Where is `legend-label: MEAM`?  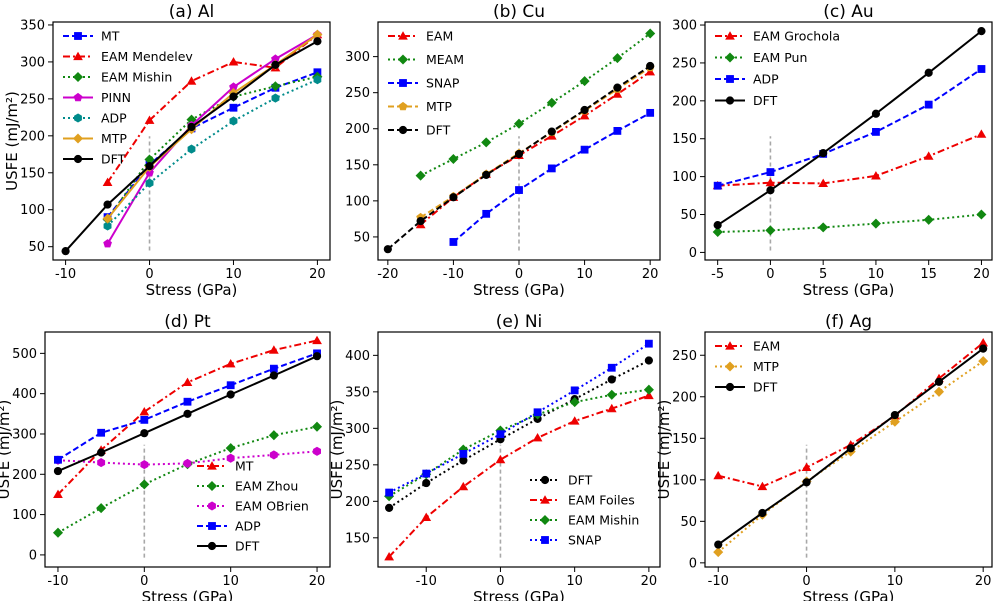 legend-label: MEAM is located at coordinates (445, 59).